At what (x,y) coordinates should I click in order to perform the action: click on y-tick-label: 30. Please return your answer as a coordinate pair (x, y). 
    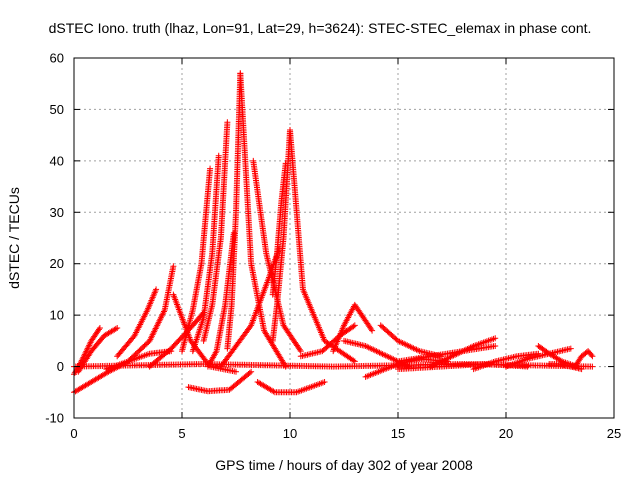
    Looking at the image, I should click on (57, 212).